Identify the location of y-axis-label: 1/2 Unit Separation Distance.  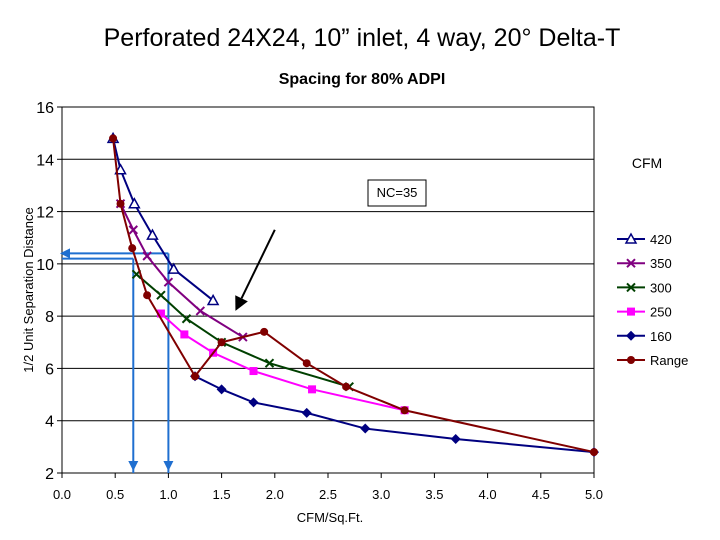
(28, 289).